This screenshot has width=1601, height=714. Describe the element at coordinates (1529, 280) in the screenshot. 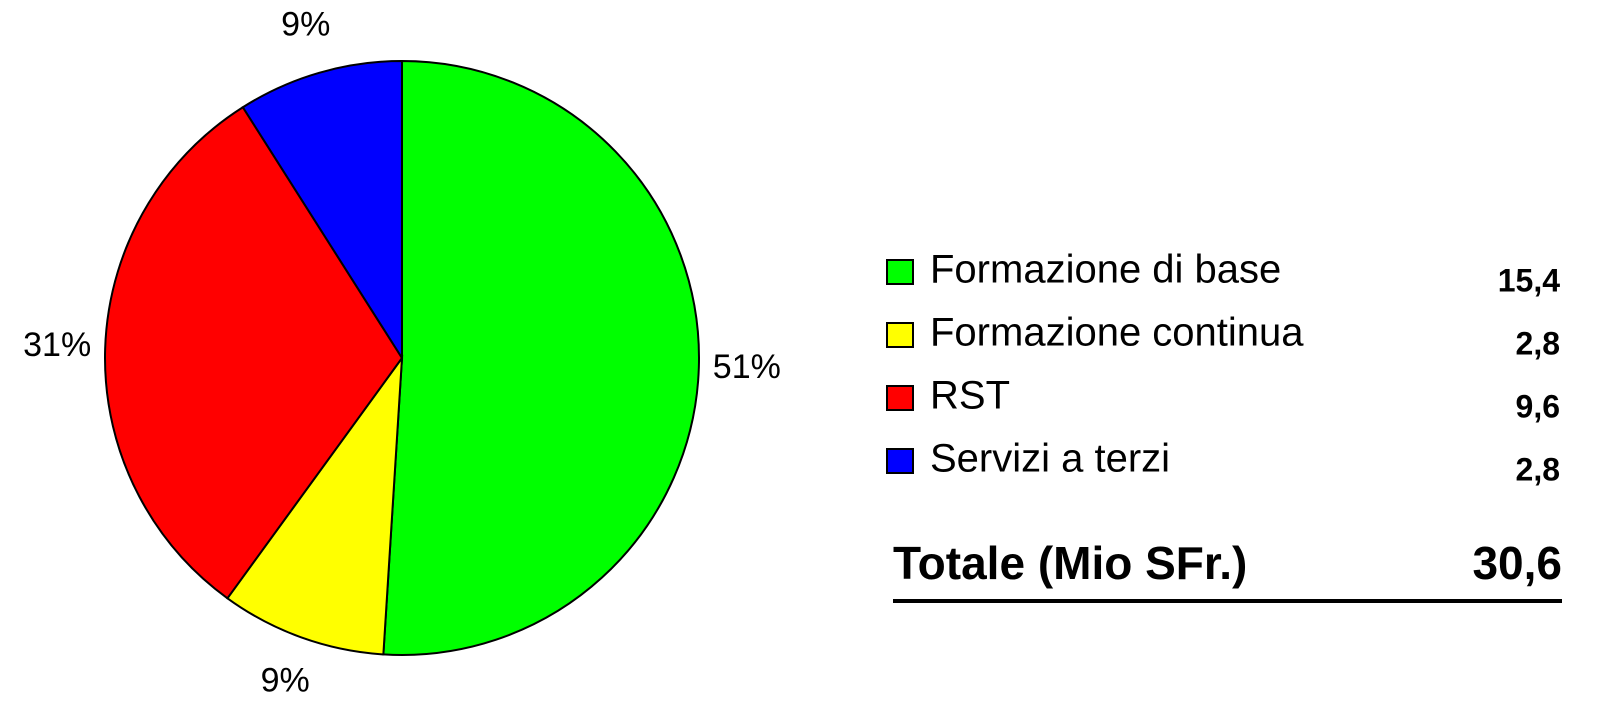

I see `amount: 15,4` at that location.